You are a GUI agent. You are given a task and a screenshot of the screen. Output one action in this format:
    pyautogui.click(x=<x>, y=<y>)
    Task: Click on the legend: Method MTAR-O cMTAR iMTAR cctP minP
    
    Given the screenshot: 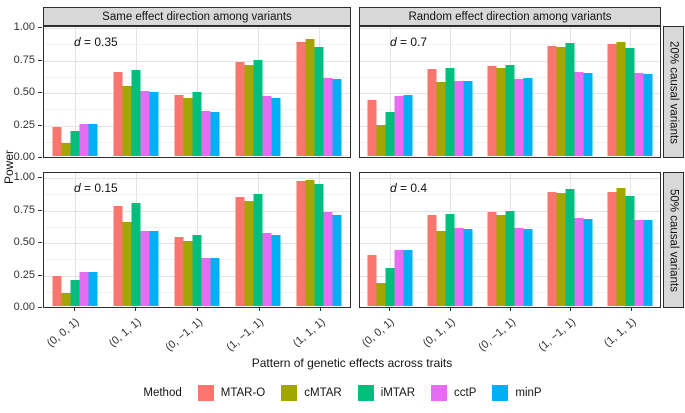 What is the action you would take?
    pyautogui.click(x=342, y=393)
    